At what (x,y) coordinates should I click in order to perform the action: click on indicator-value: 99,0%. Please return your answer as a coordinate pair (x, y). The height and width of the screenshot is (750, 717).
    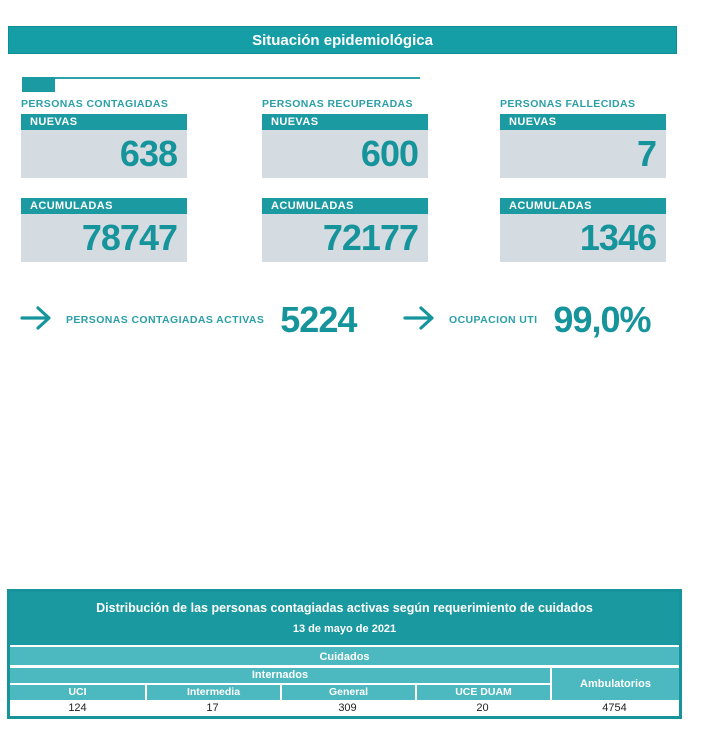
    Looking at the image, I should click on (602, 319).